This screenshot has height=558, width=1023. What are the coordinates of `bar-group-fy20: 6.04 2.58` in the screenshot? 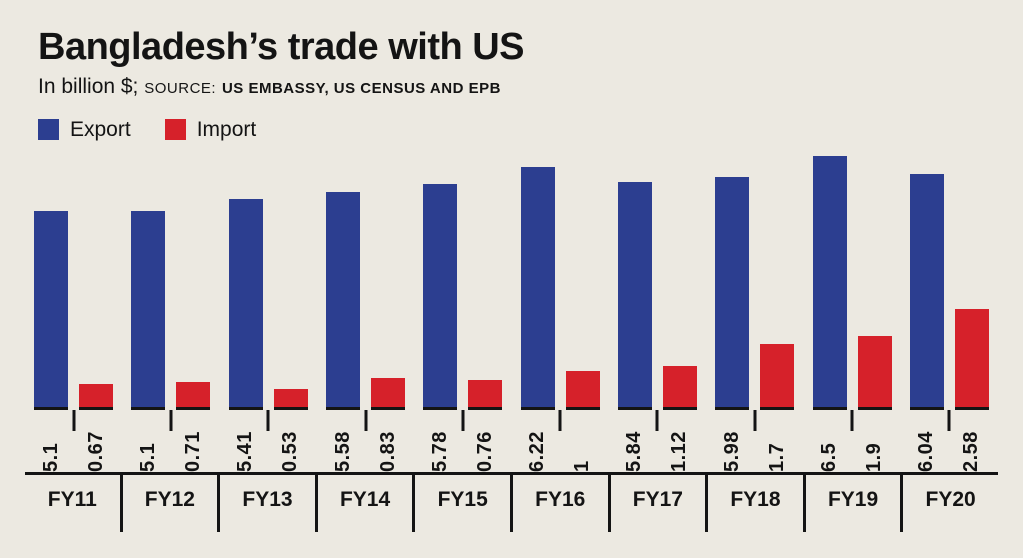 It's located at (949, 313).